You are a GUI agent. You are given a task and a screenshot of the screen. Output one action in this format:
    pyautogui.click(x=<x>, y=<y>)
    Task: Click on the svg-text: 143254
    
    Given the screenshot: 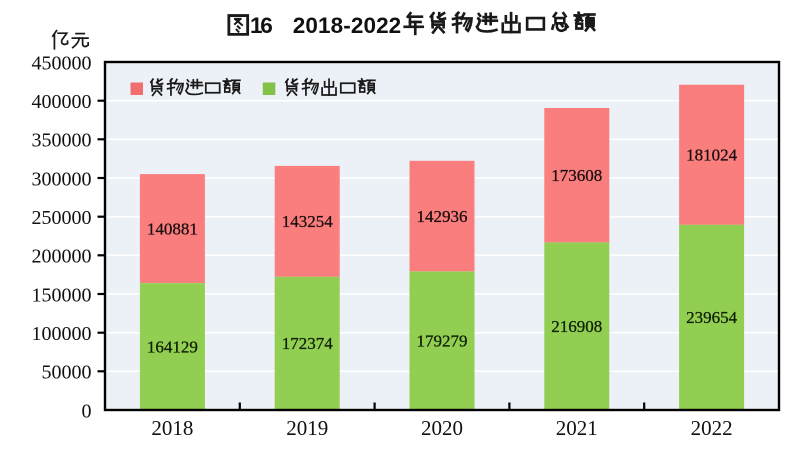 What is the action you would take?
    pyautogui.click(x=308, y=221)
    